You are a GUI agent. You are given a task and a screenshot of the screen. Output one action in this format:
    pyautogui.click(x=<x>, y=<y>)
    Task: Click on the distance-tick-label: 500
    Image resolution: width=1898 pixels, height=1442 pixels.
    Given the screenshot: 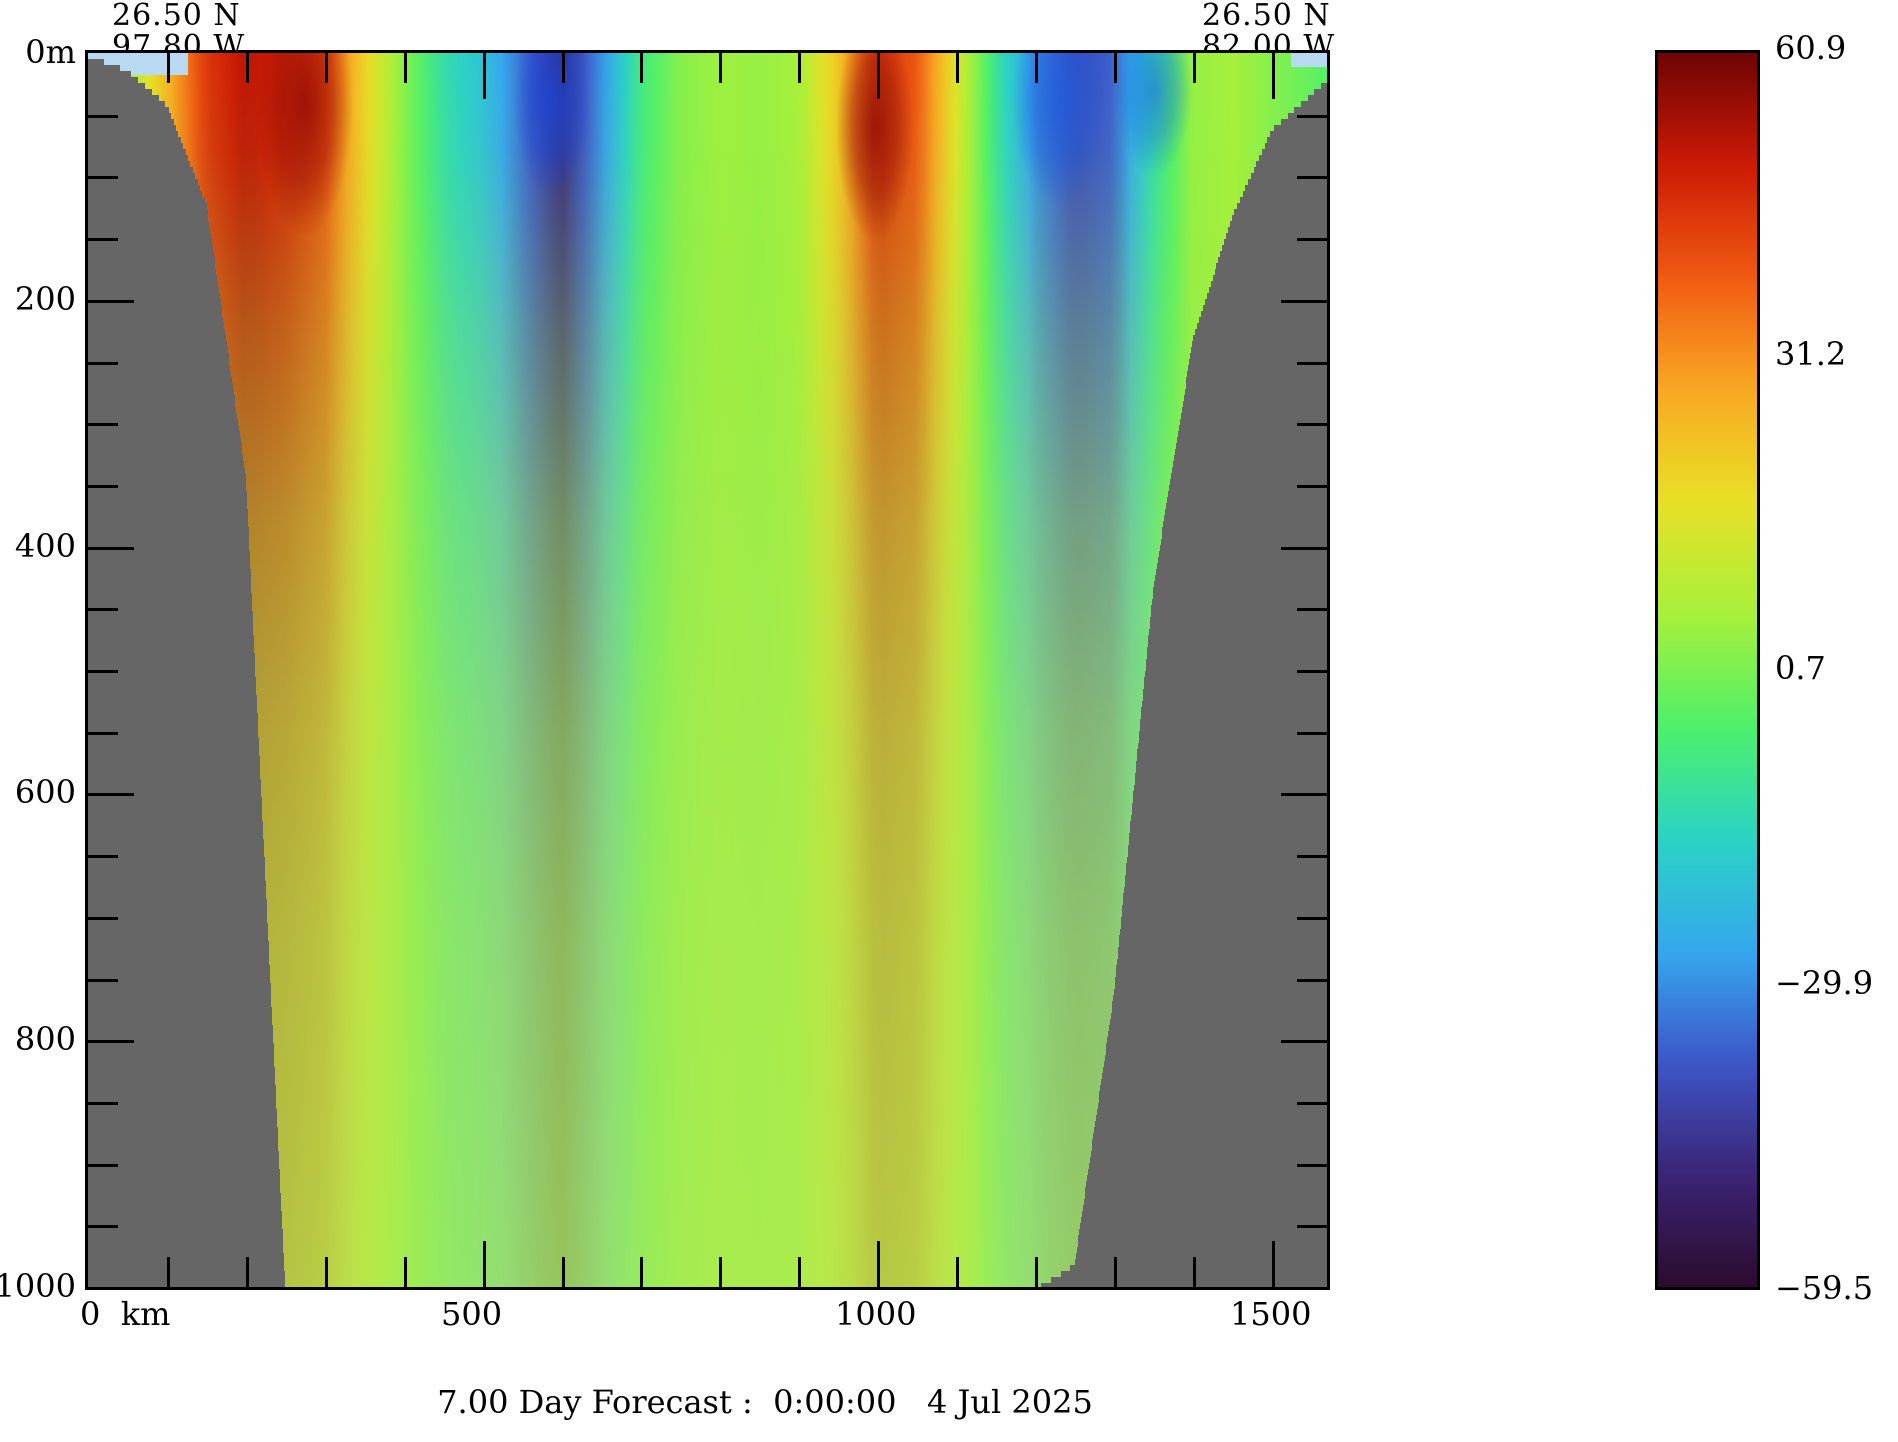 What is the action you would take?
    pyautogui.click(x=472, y=1314)
    